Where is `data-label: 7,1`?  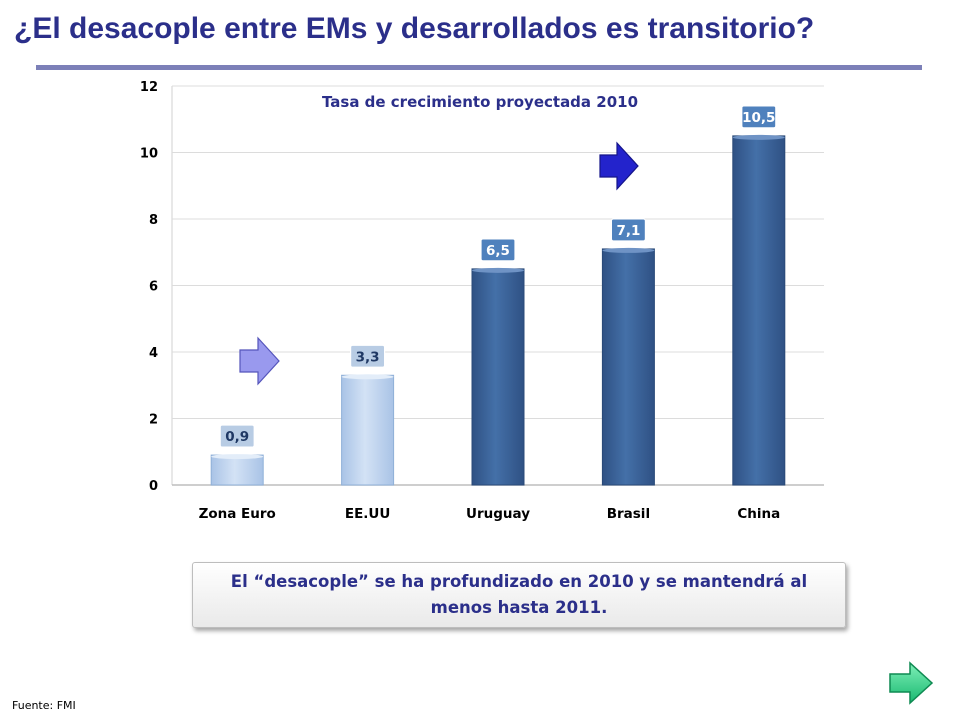 data-label: 7,1 is located at coordinates (628, 231).